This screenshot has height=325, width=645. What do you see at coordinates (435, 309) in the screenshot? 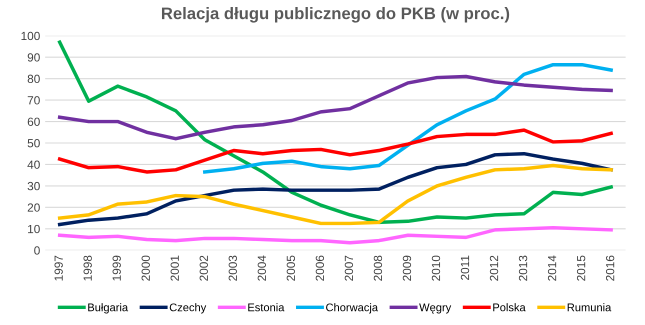
I see `legend-label: Węgry` at bounding box center [435, 309].